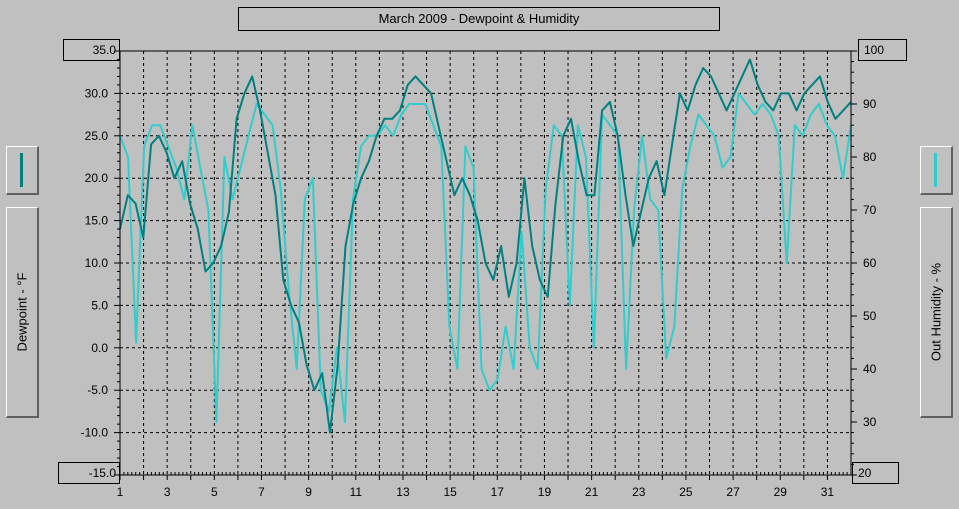  I want to click on dewpoint-legend, so click(22, 170).